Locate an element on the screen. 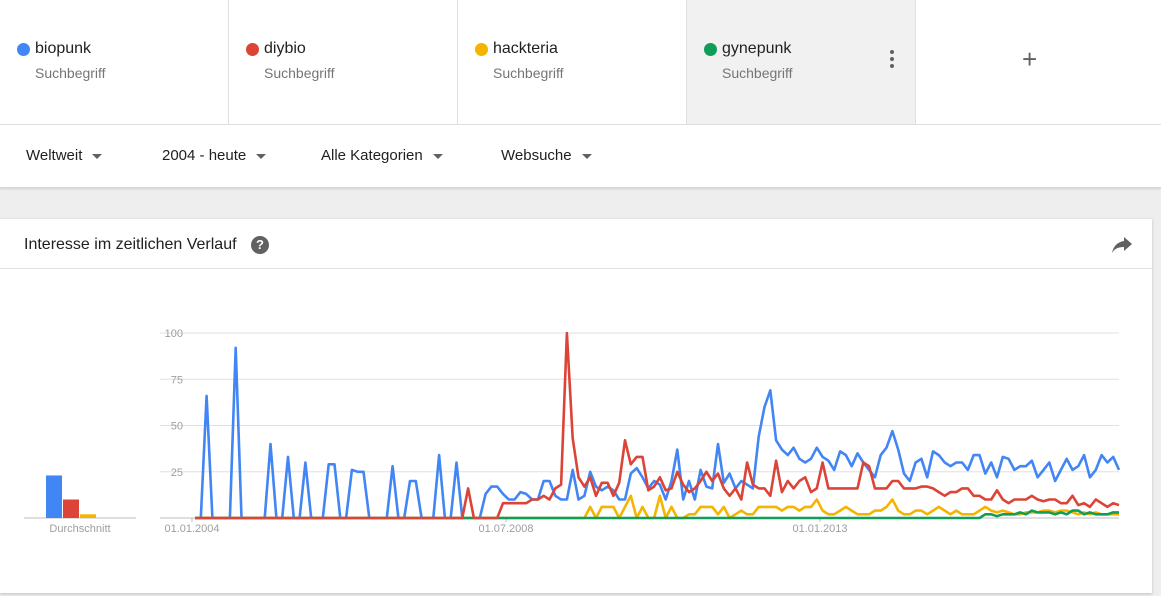  y-tick-label: 50 is located at coordinates (177, 427).